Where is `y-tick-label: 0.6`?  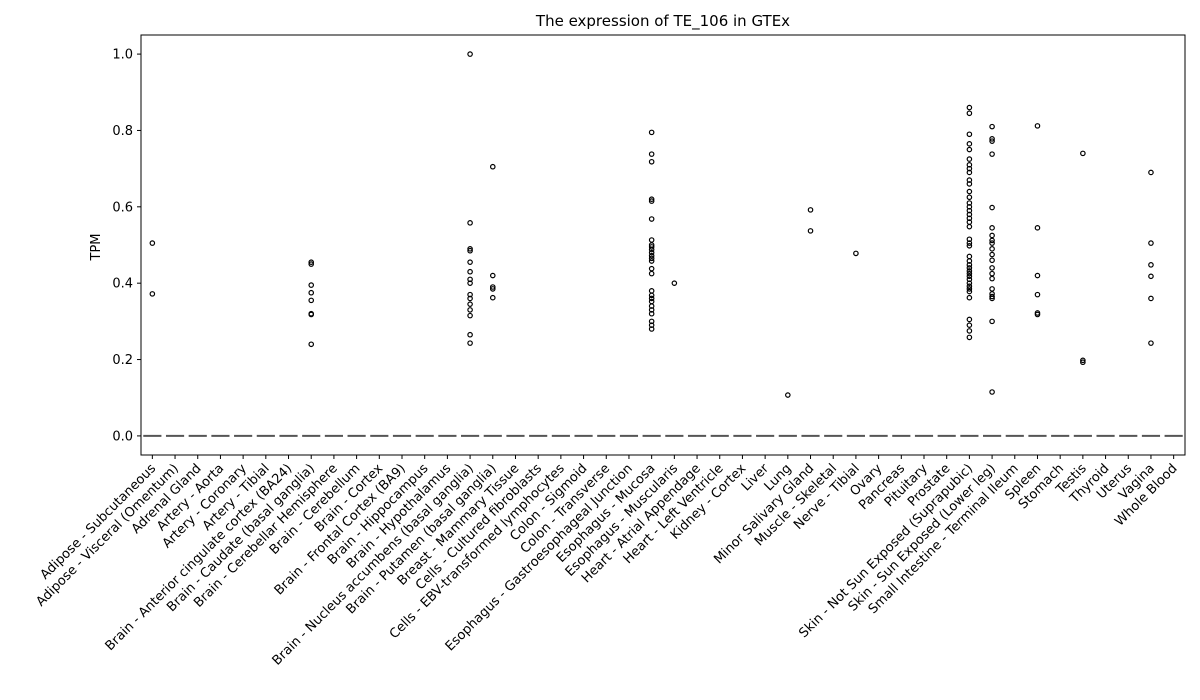
y-tick-label: 0.6 is located at coordinates (122, 207).